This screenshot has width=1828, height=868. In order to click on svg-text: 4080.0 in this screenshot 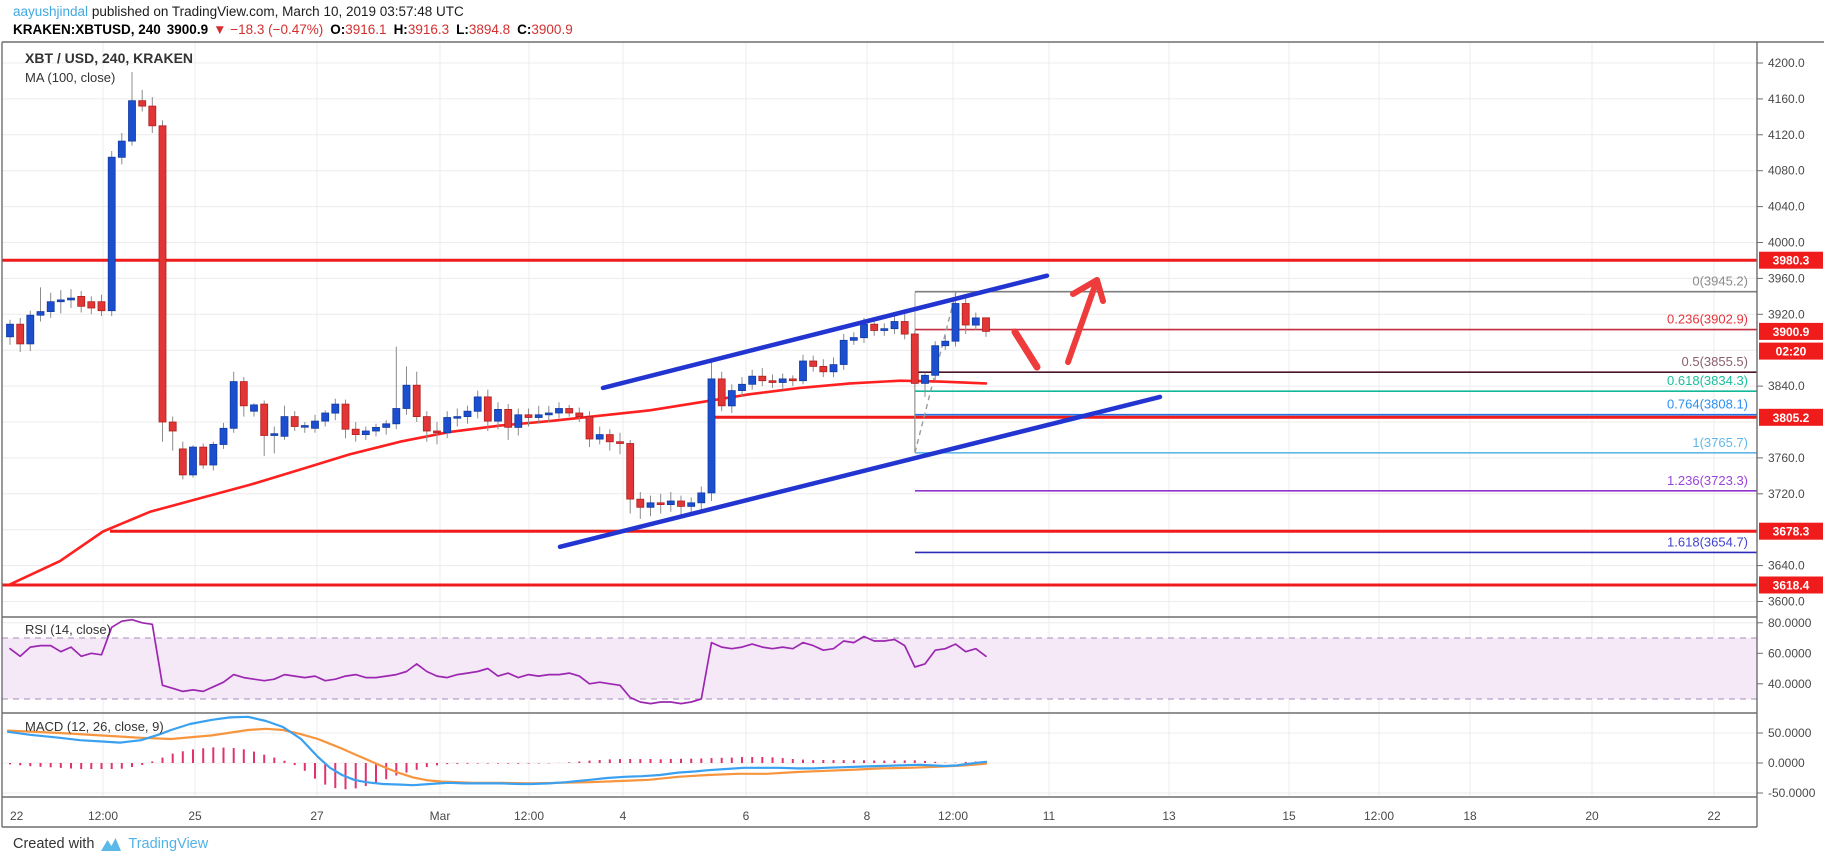, I will do `click(1786, 171)`.